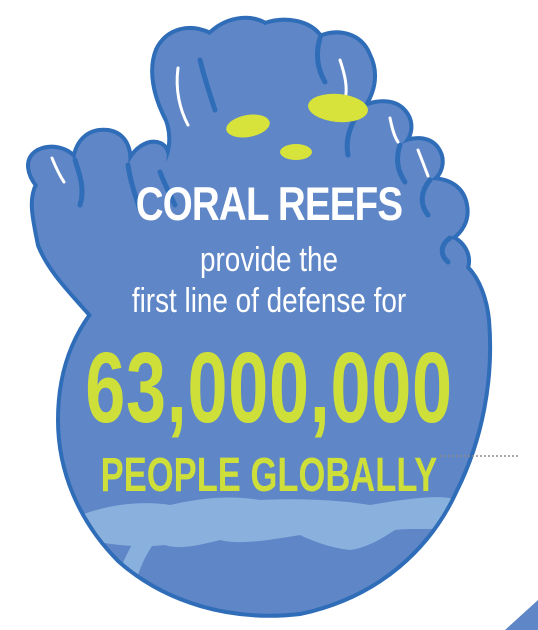 This screenshot has width=538, height=630. What do you see at coordinates (269, 203) in the screenshot?
I see `heading-text: CORAL REEFS` at bounding box center [269, 203].